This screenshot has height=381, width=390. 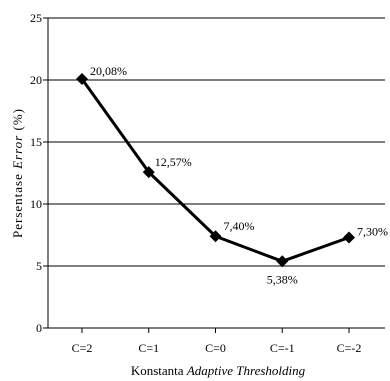 I want to click on y-tick-label-20: 20, so click(x=36, y=80).